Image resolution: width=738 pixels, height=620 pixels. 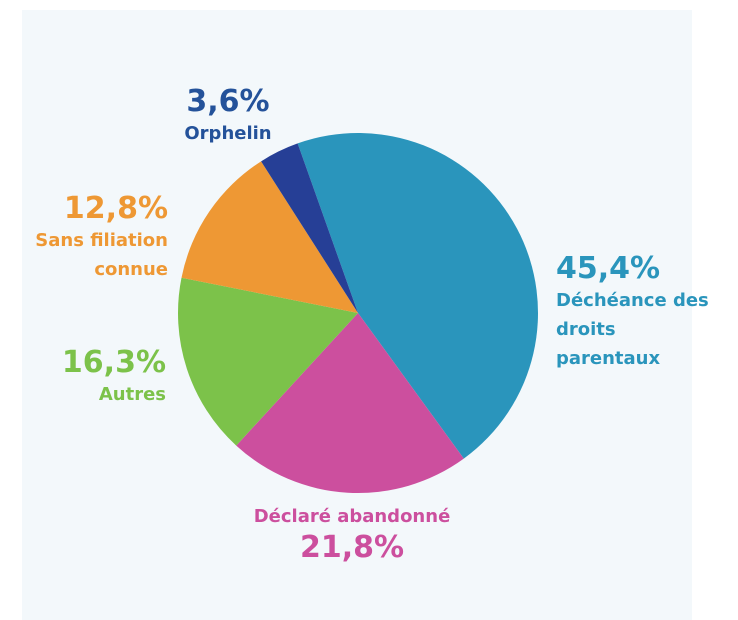 I want to click on category-label: Sans filiation connue, so click(x=101, y=255).